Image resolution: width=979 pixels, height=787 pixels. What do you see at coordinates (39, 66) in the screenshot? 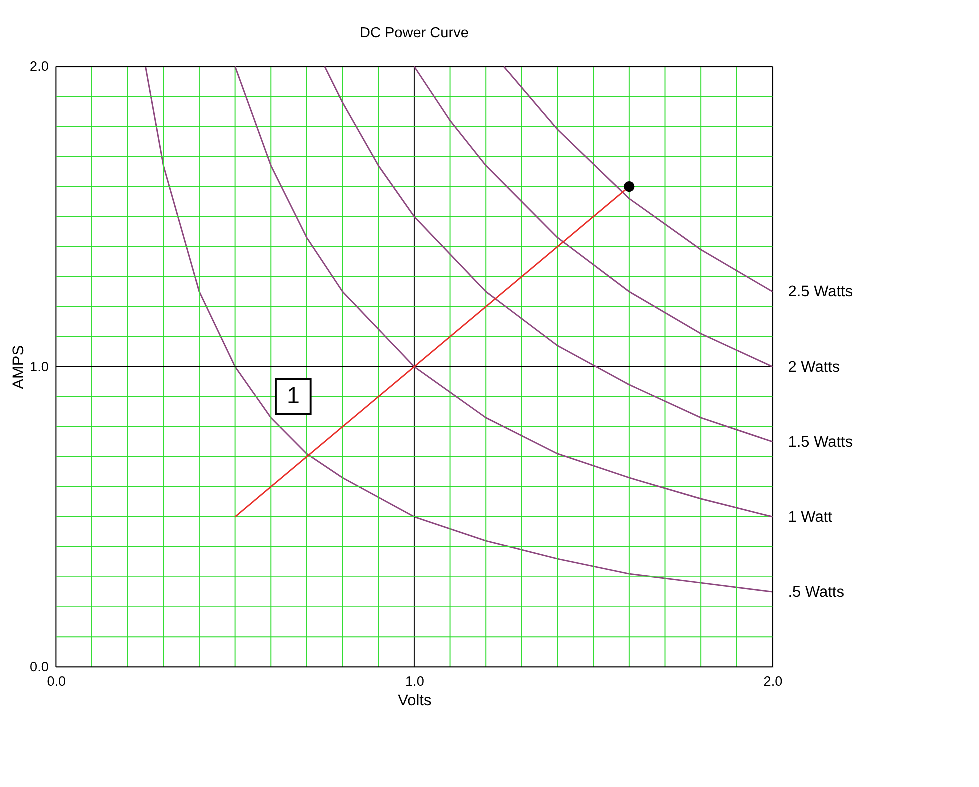
I see `y-tick-label: 2.0` at bounding box center [39, 66].